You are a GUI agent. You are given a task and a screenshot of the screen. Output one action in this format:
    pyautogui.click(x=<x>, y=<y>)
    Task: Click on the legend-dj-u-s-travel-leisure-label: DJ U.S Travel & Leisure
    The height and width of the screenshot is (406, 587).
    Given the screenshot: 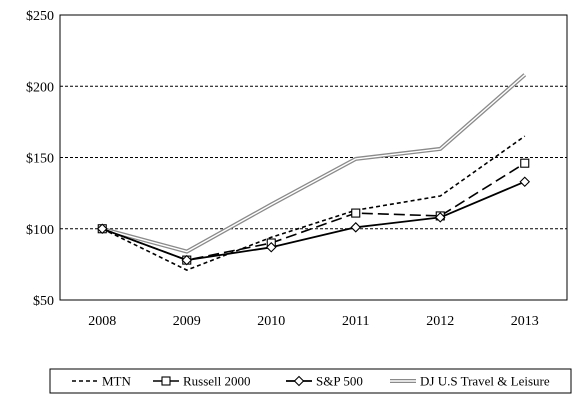 What is the action you would take?
    pyautogui.click(x=485, y=381)
    